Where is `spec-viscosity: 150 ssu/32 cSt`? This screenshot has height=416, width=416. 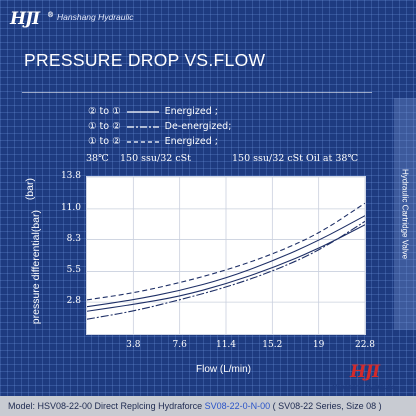
spec-viscosity: 150 ssu/32 cSt is located at coordinates (155, 158).